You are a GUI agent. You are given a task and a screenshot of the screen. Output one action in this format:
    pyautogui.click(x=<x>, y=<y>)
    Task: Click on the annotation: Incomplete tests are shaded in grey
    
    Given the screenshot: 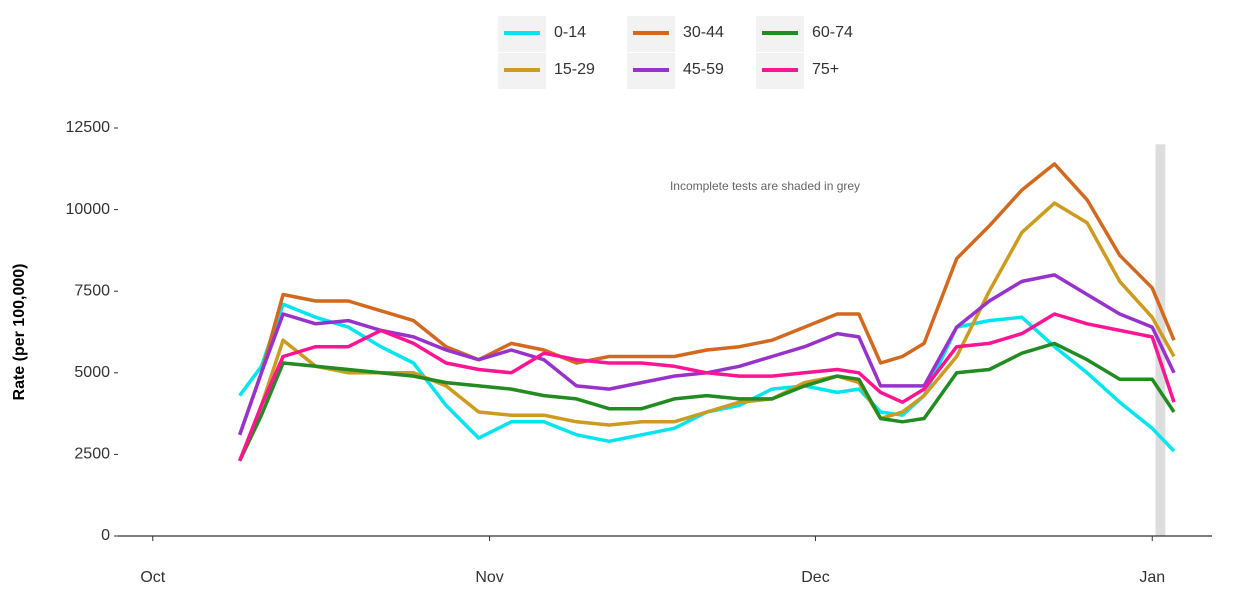 What is the action you would take?
    pyautogui.click(x=765, y=186)
    